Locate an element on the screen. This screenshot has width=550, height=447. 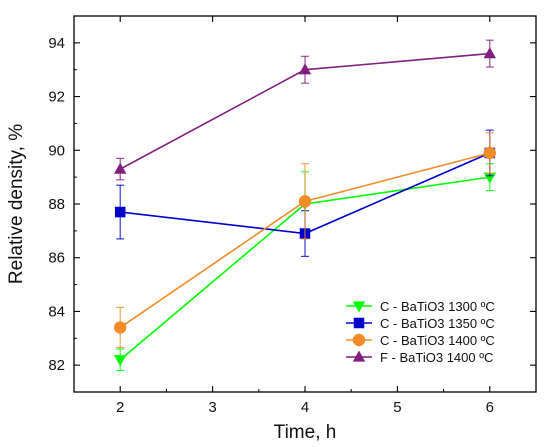
y-axis-title: Relative density, % is located at coordinates (16, 204).